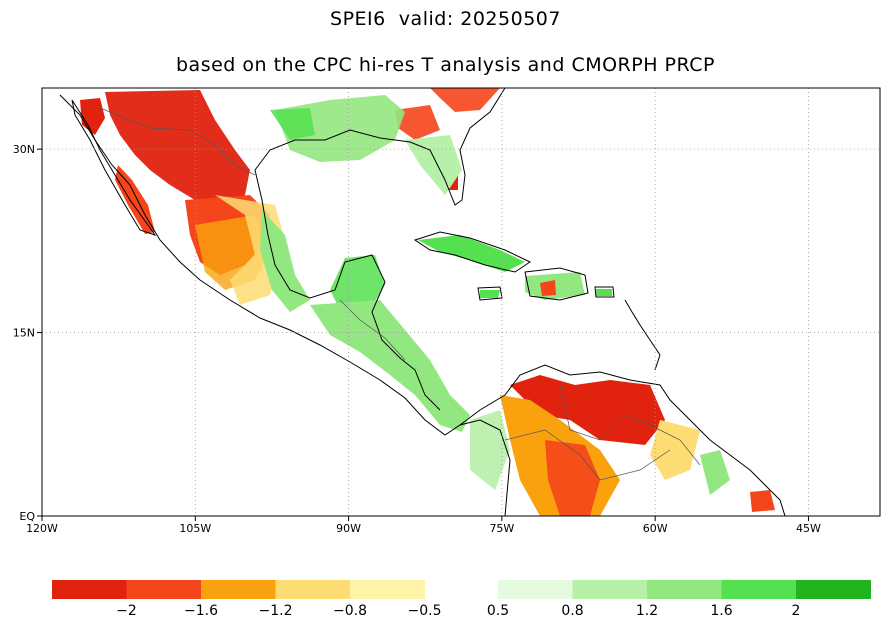 Image resolution: width=891 pixels, height=627 pixels. Describe the element at coordinates (642, 335) in the screenshot. I see `coastline-antilles` at that location.